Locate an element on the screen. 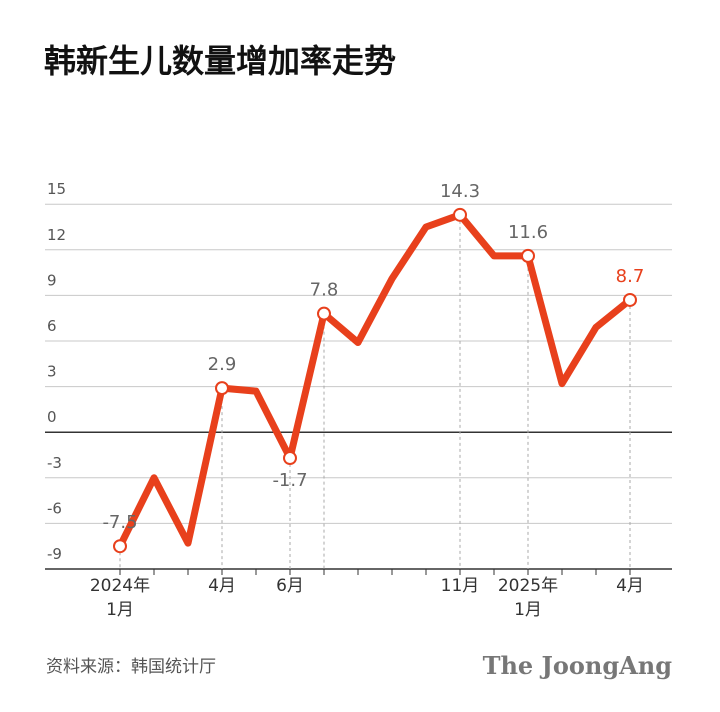 Image resolution: width=720 pixels, height=712 pixels. x-tick-label: 11月 is located at coordinates (460, 586).